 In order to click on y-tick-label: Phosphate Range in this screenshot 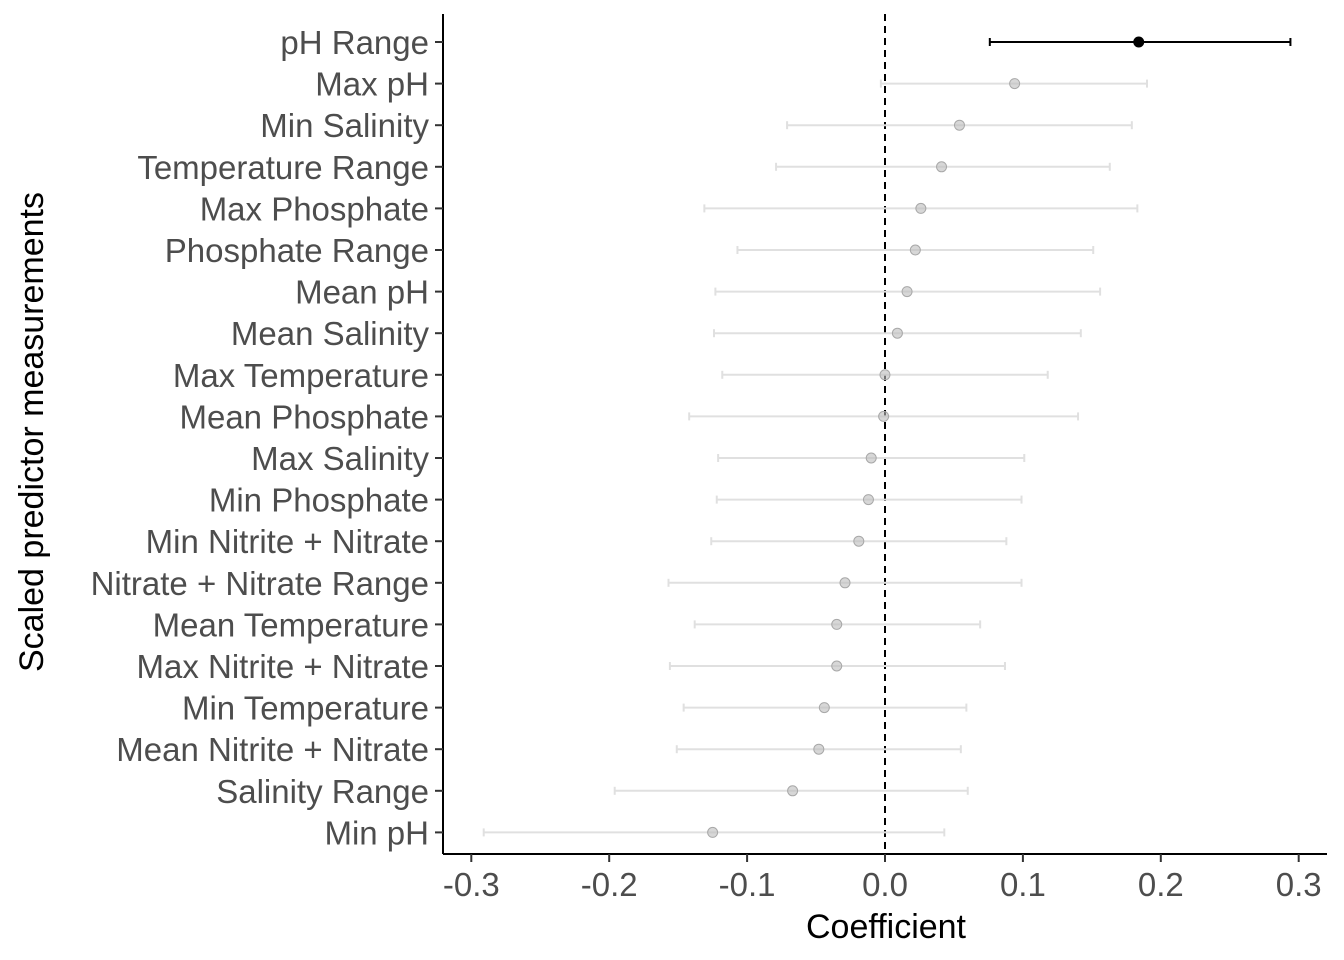, I will do `click(297, 250)`.